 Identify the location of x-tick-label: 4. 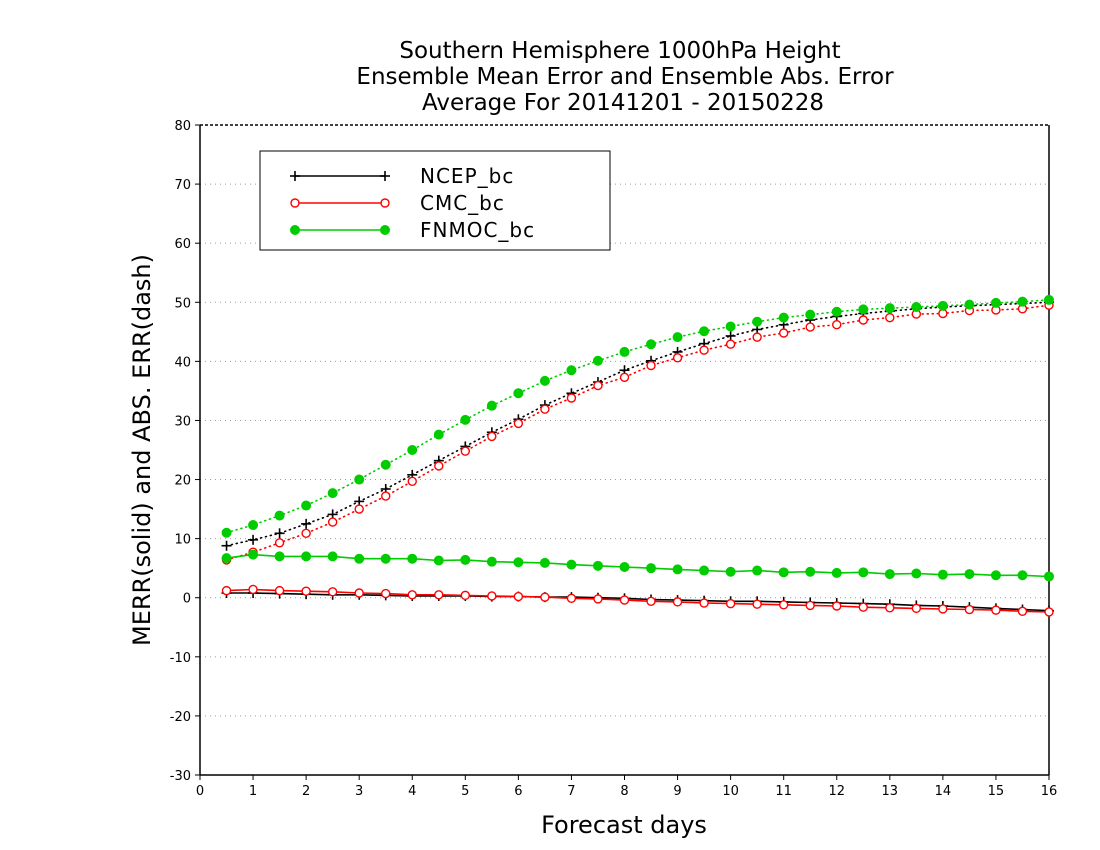
(412, 791).